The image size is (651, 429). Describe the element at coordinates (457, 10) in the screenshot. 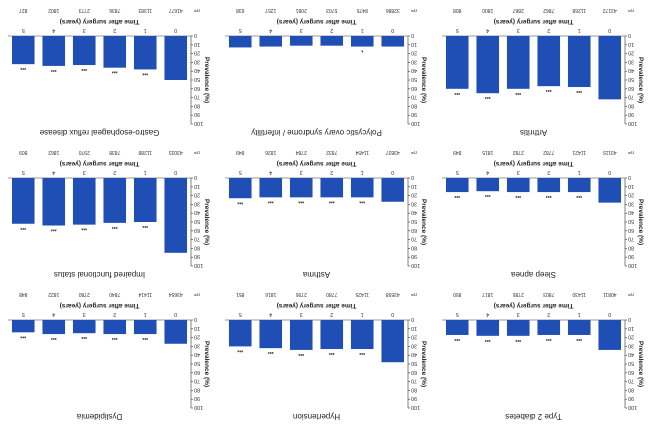

I see `sample-size-label: 808` at that location.